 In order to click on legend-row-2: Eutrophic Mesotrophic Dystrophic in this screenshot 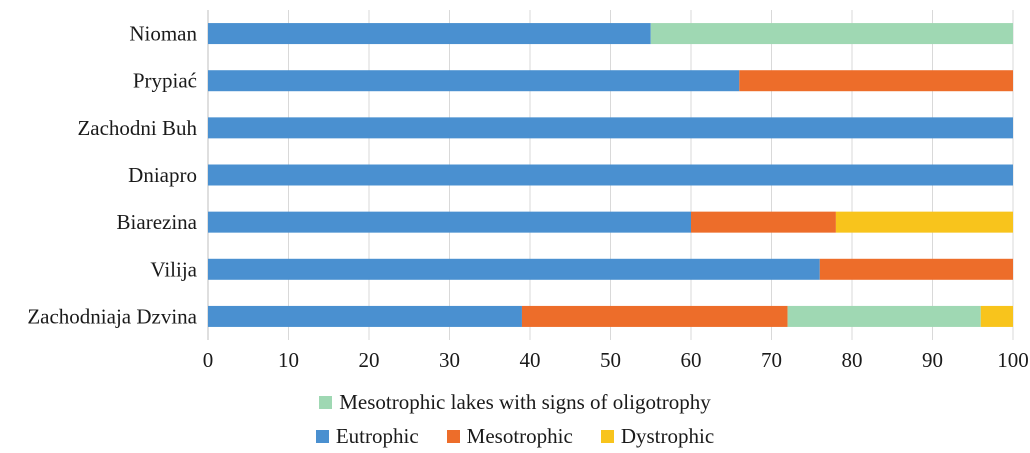, I will do `click(515, 436)`.